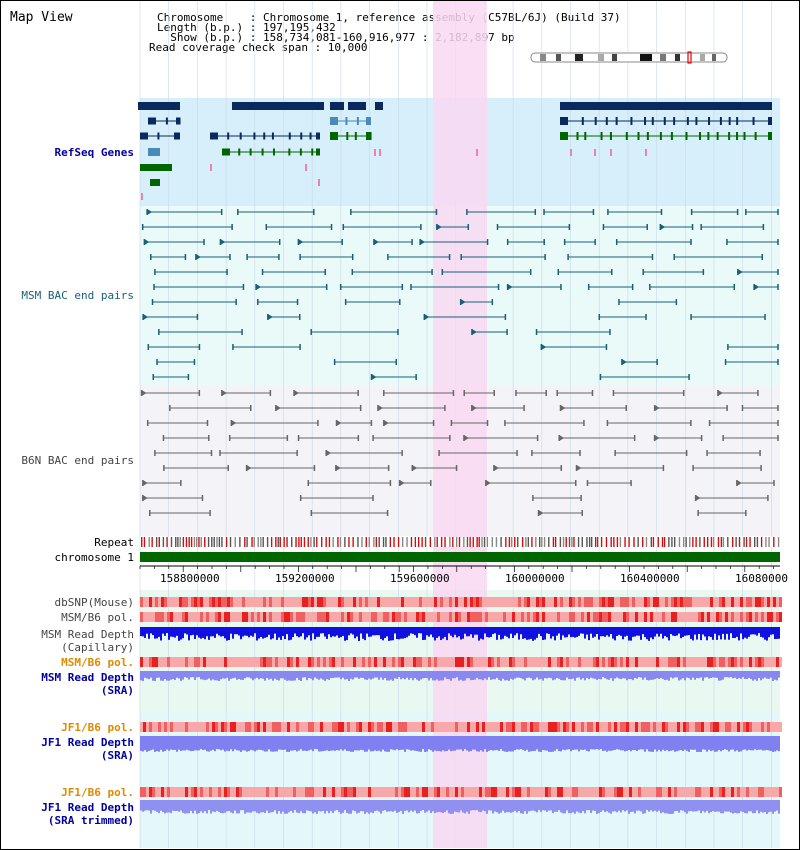 Image resolution: width=800 pixels, height=850 pixels. What do you see at coordinates (87, 807) in the screenshot?
I see `label-jf1-read-depth-tr: JF1 Read Depth` at bounding box center [87, 807].